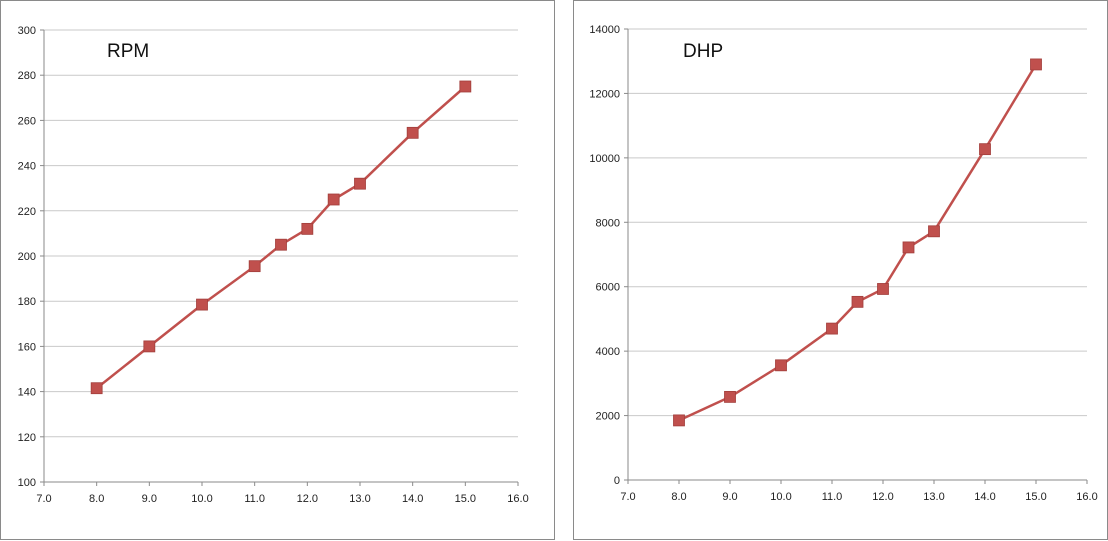  I want to click on rpm-chart-title: RPM, so click(128, 51).